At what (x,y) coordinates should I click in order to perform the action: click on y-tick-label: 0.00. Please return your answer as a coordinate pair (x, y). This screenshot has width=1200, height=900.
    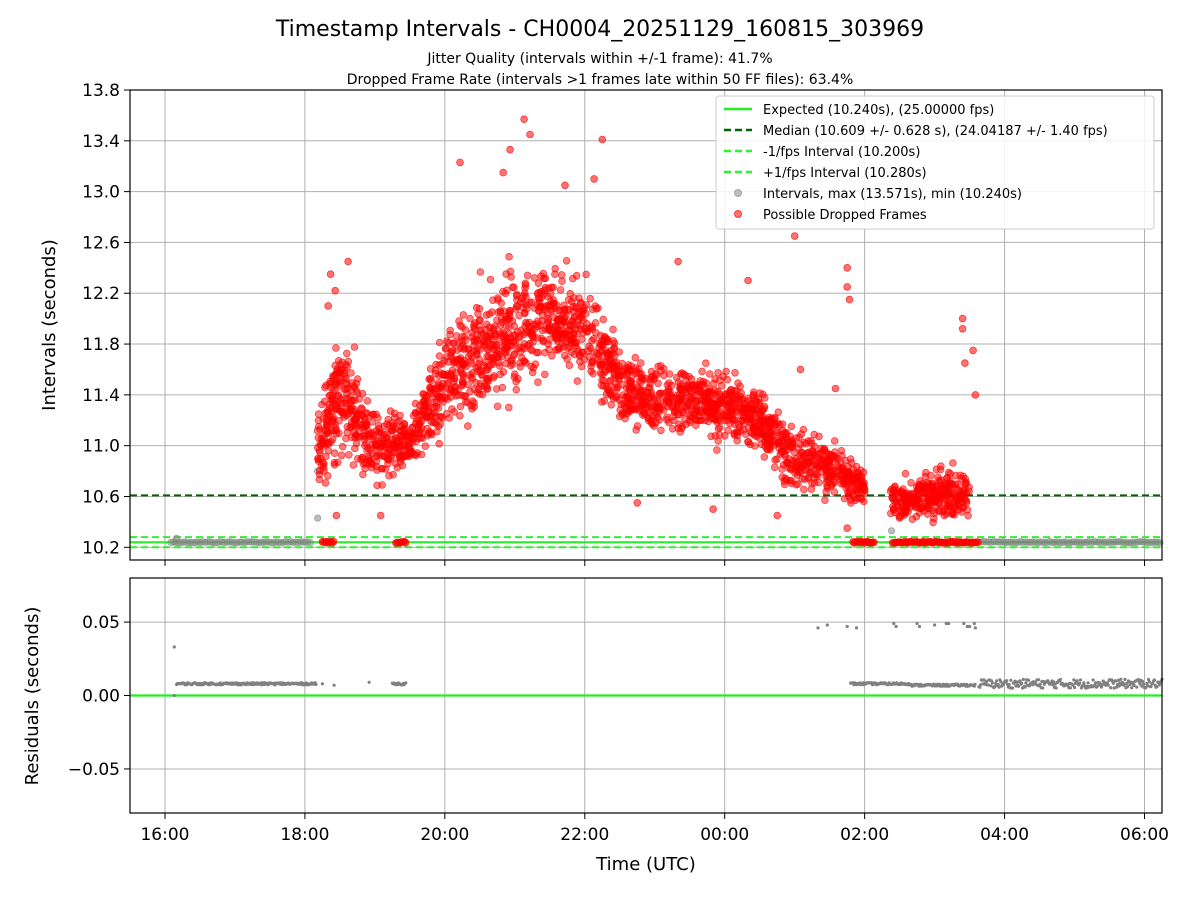
    Looking at the image, I should click on (101, 697).